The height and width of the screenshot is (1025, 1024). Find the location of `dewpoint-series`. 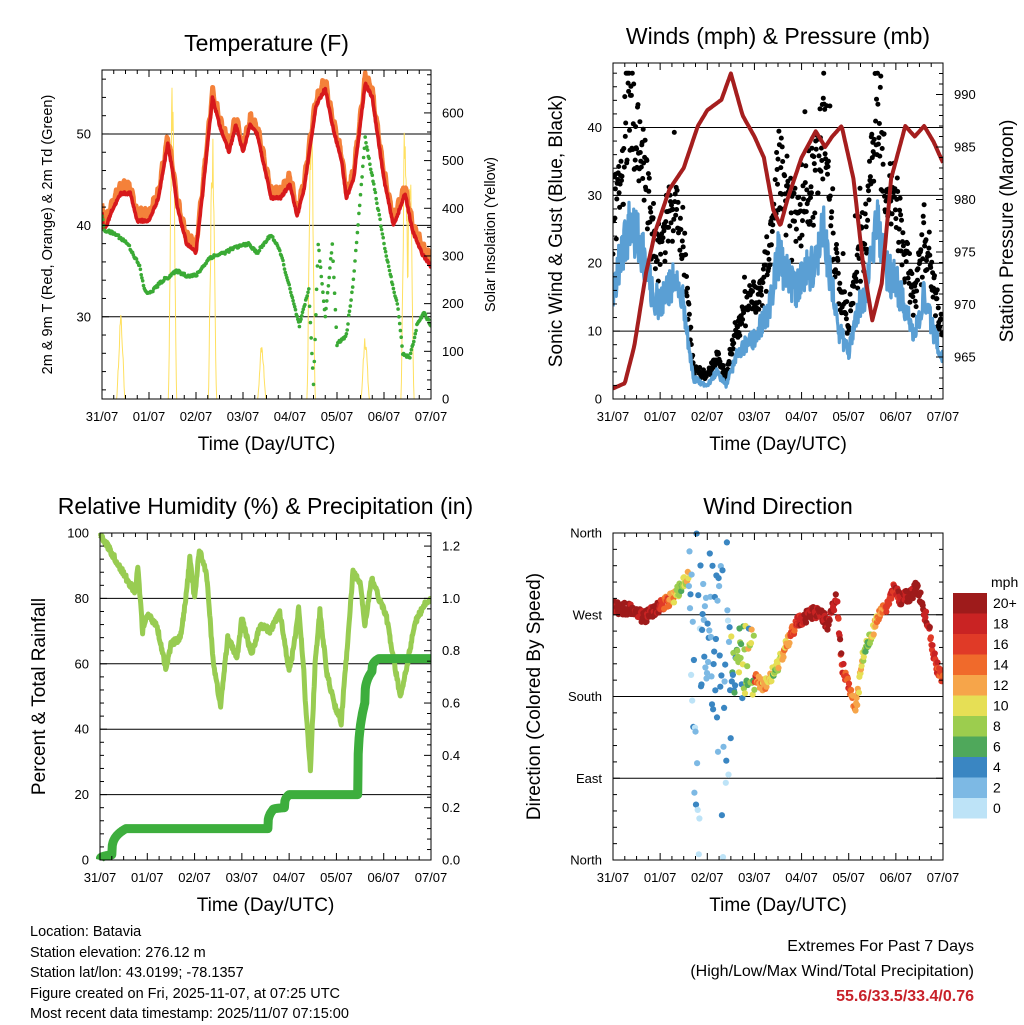

dewpoint-series is located at coordinates (266, 261).